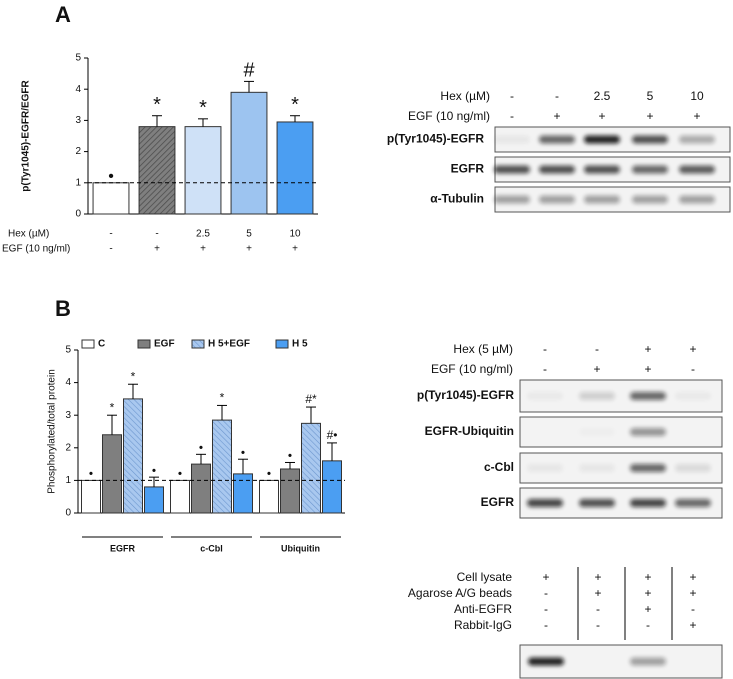 This screenshot has width=733, height=679. Describe the element at coordinates (249, 234) in the screenshot. I see `treatment-value: 5` at that location.